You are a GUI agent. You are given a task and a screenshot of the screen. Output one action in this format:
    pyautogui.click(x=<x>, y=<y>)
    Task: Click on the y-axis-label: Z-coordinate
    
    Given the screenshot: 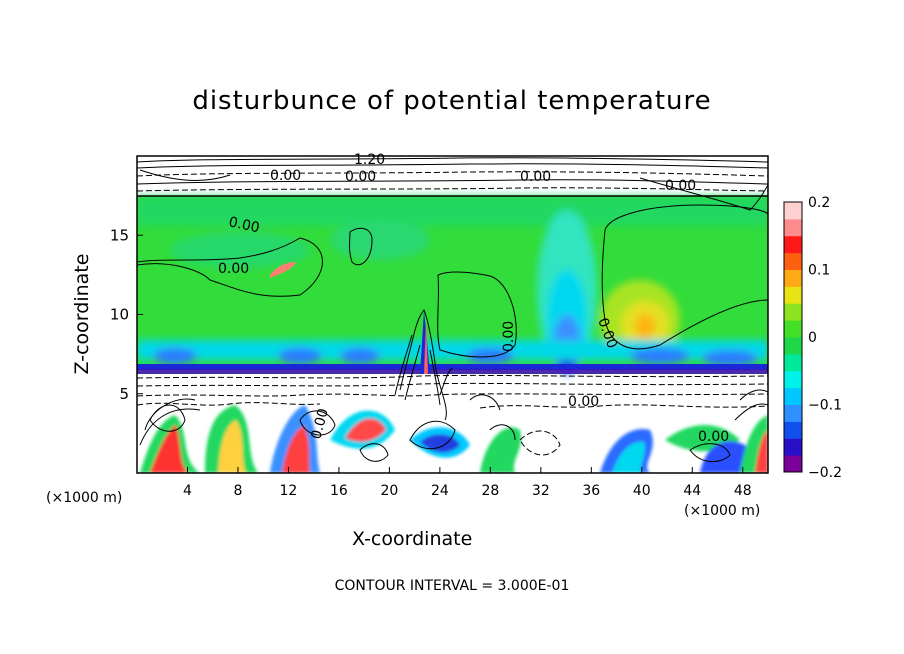 What is the action you would take?
    pyautogui.click(x=82, y=314)
    